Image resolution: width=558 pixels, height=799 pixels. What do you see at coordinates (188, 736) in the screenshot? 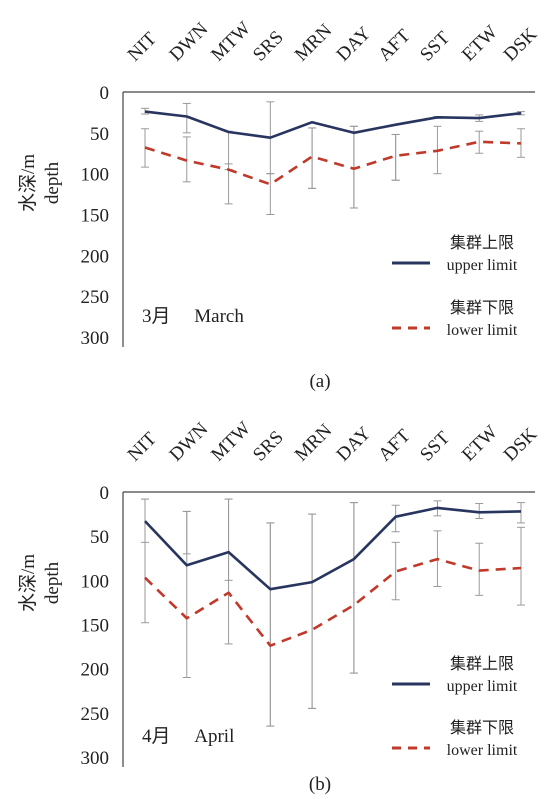
I see `month-label: 4月 April` at bounding box center [188, 736].